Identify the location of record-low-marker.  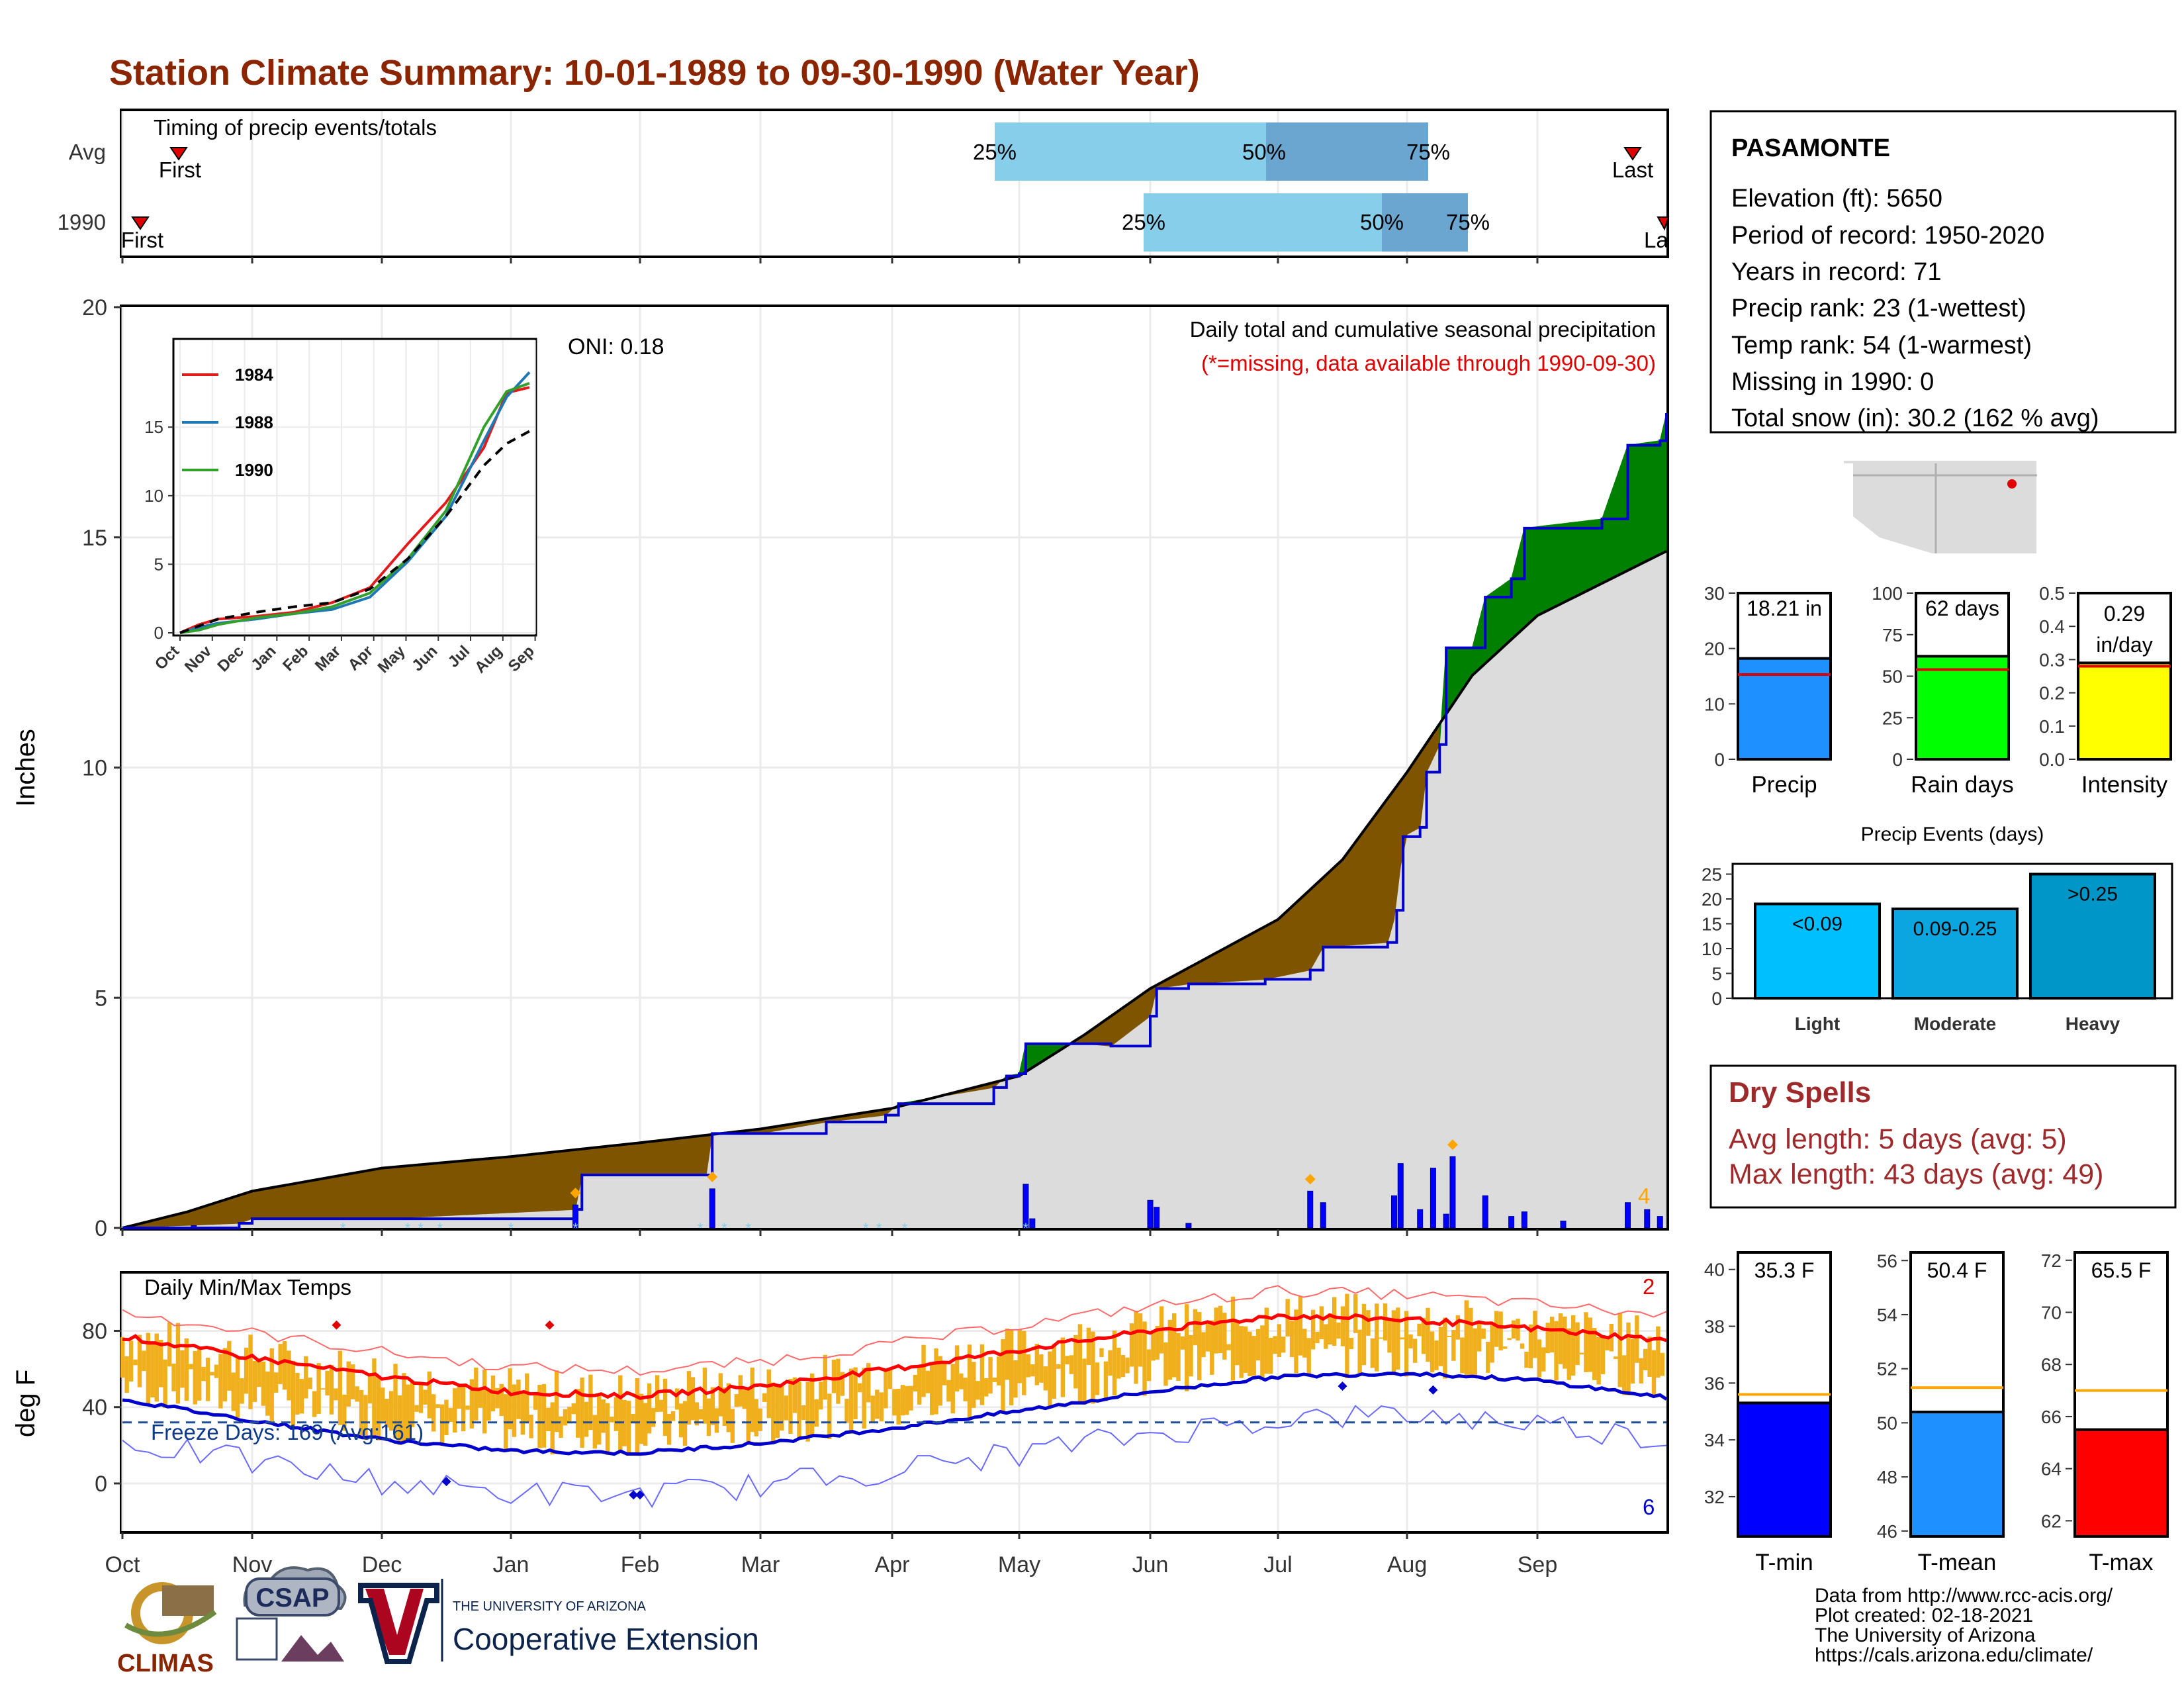
(640, 1495).